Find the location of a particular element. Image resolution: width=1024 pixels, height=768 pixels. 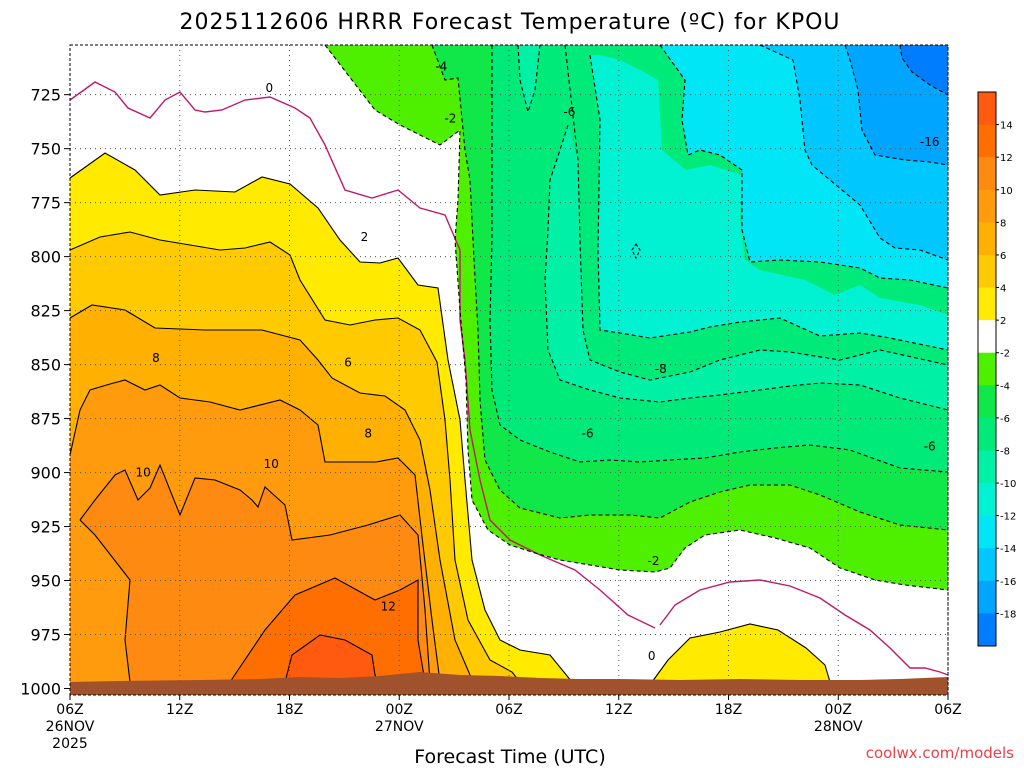

colorbar: 14 12 10 8 6 4 2 -2 -4 -6 -8 -10 -12 -14 -16 -18 is located at coordinates (996, 369).